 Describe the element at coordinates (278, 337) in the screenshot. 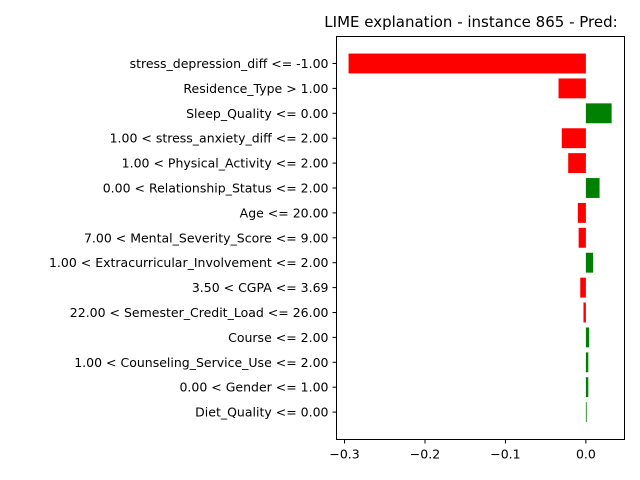

I see `y-tick-label: Course <= 2.00` at that location.